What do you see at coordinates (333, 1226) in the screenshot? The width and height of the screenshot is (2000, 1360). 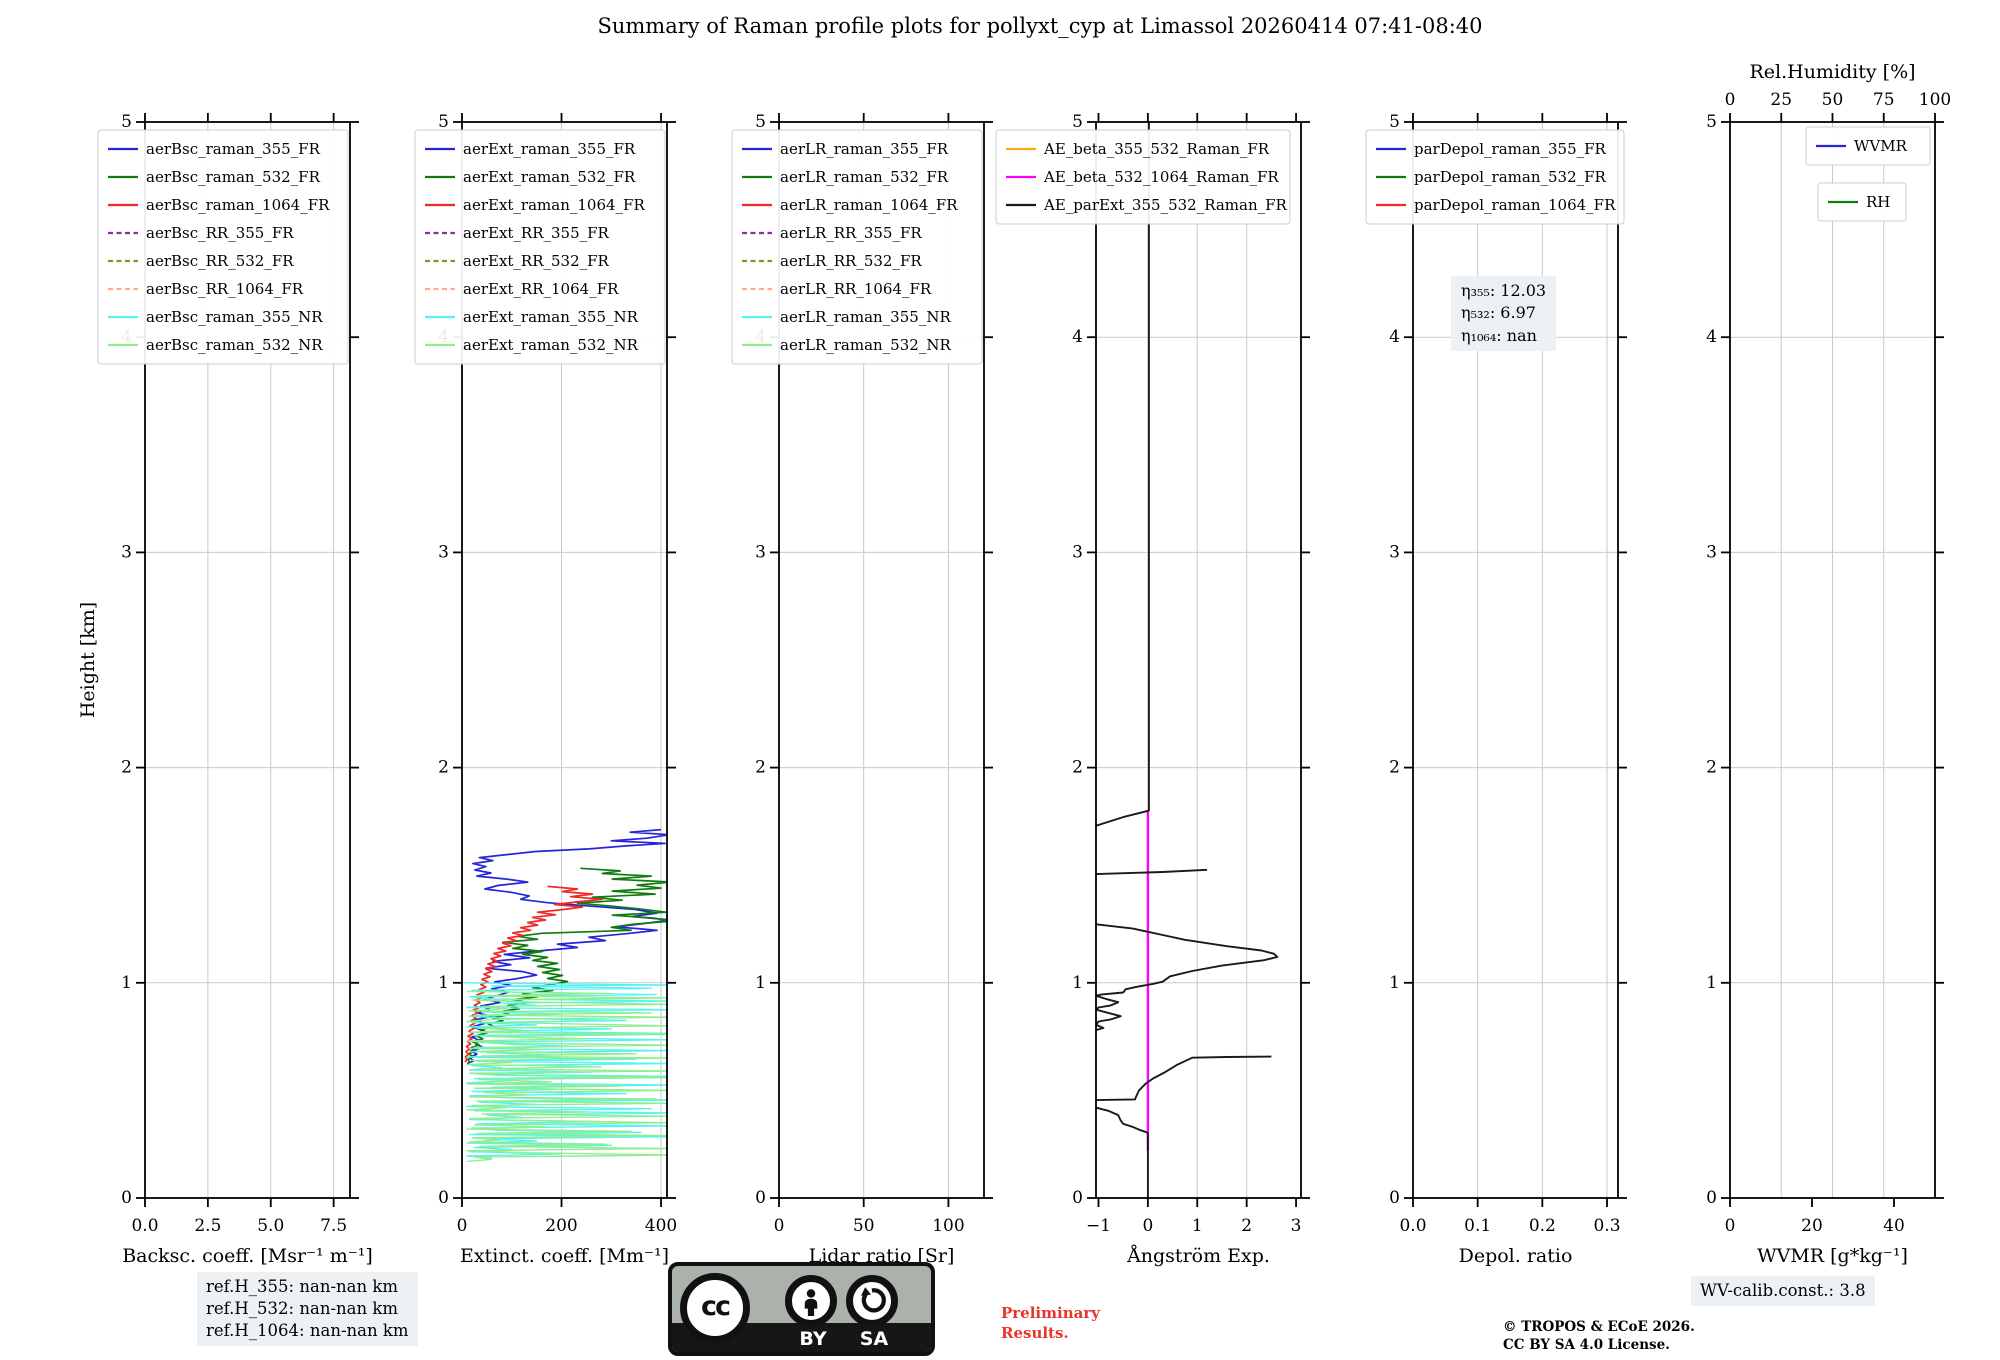 I see `x-tick-label: 7.5` at bounding box center [333, 1226].